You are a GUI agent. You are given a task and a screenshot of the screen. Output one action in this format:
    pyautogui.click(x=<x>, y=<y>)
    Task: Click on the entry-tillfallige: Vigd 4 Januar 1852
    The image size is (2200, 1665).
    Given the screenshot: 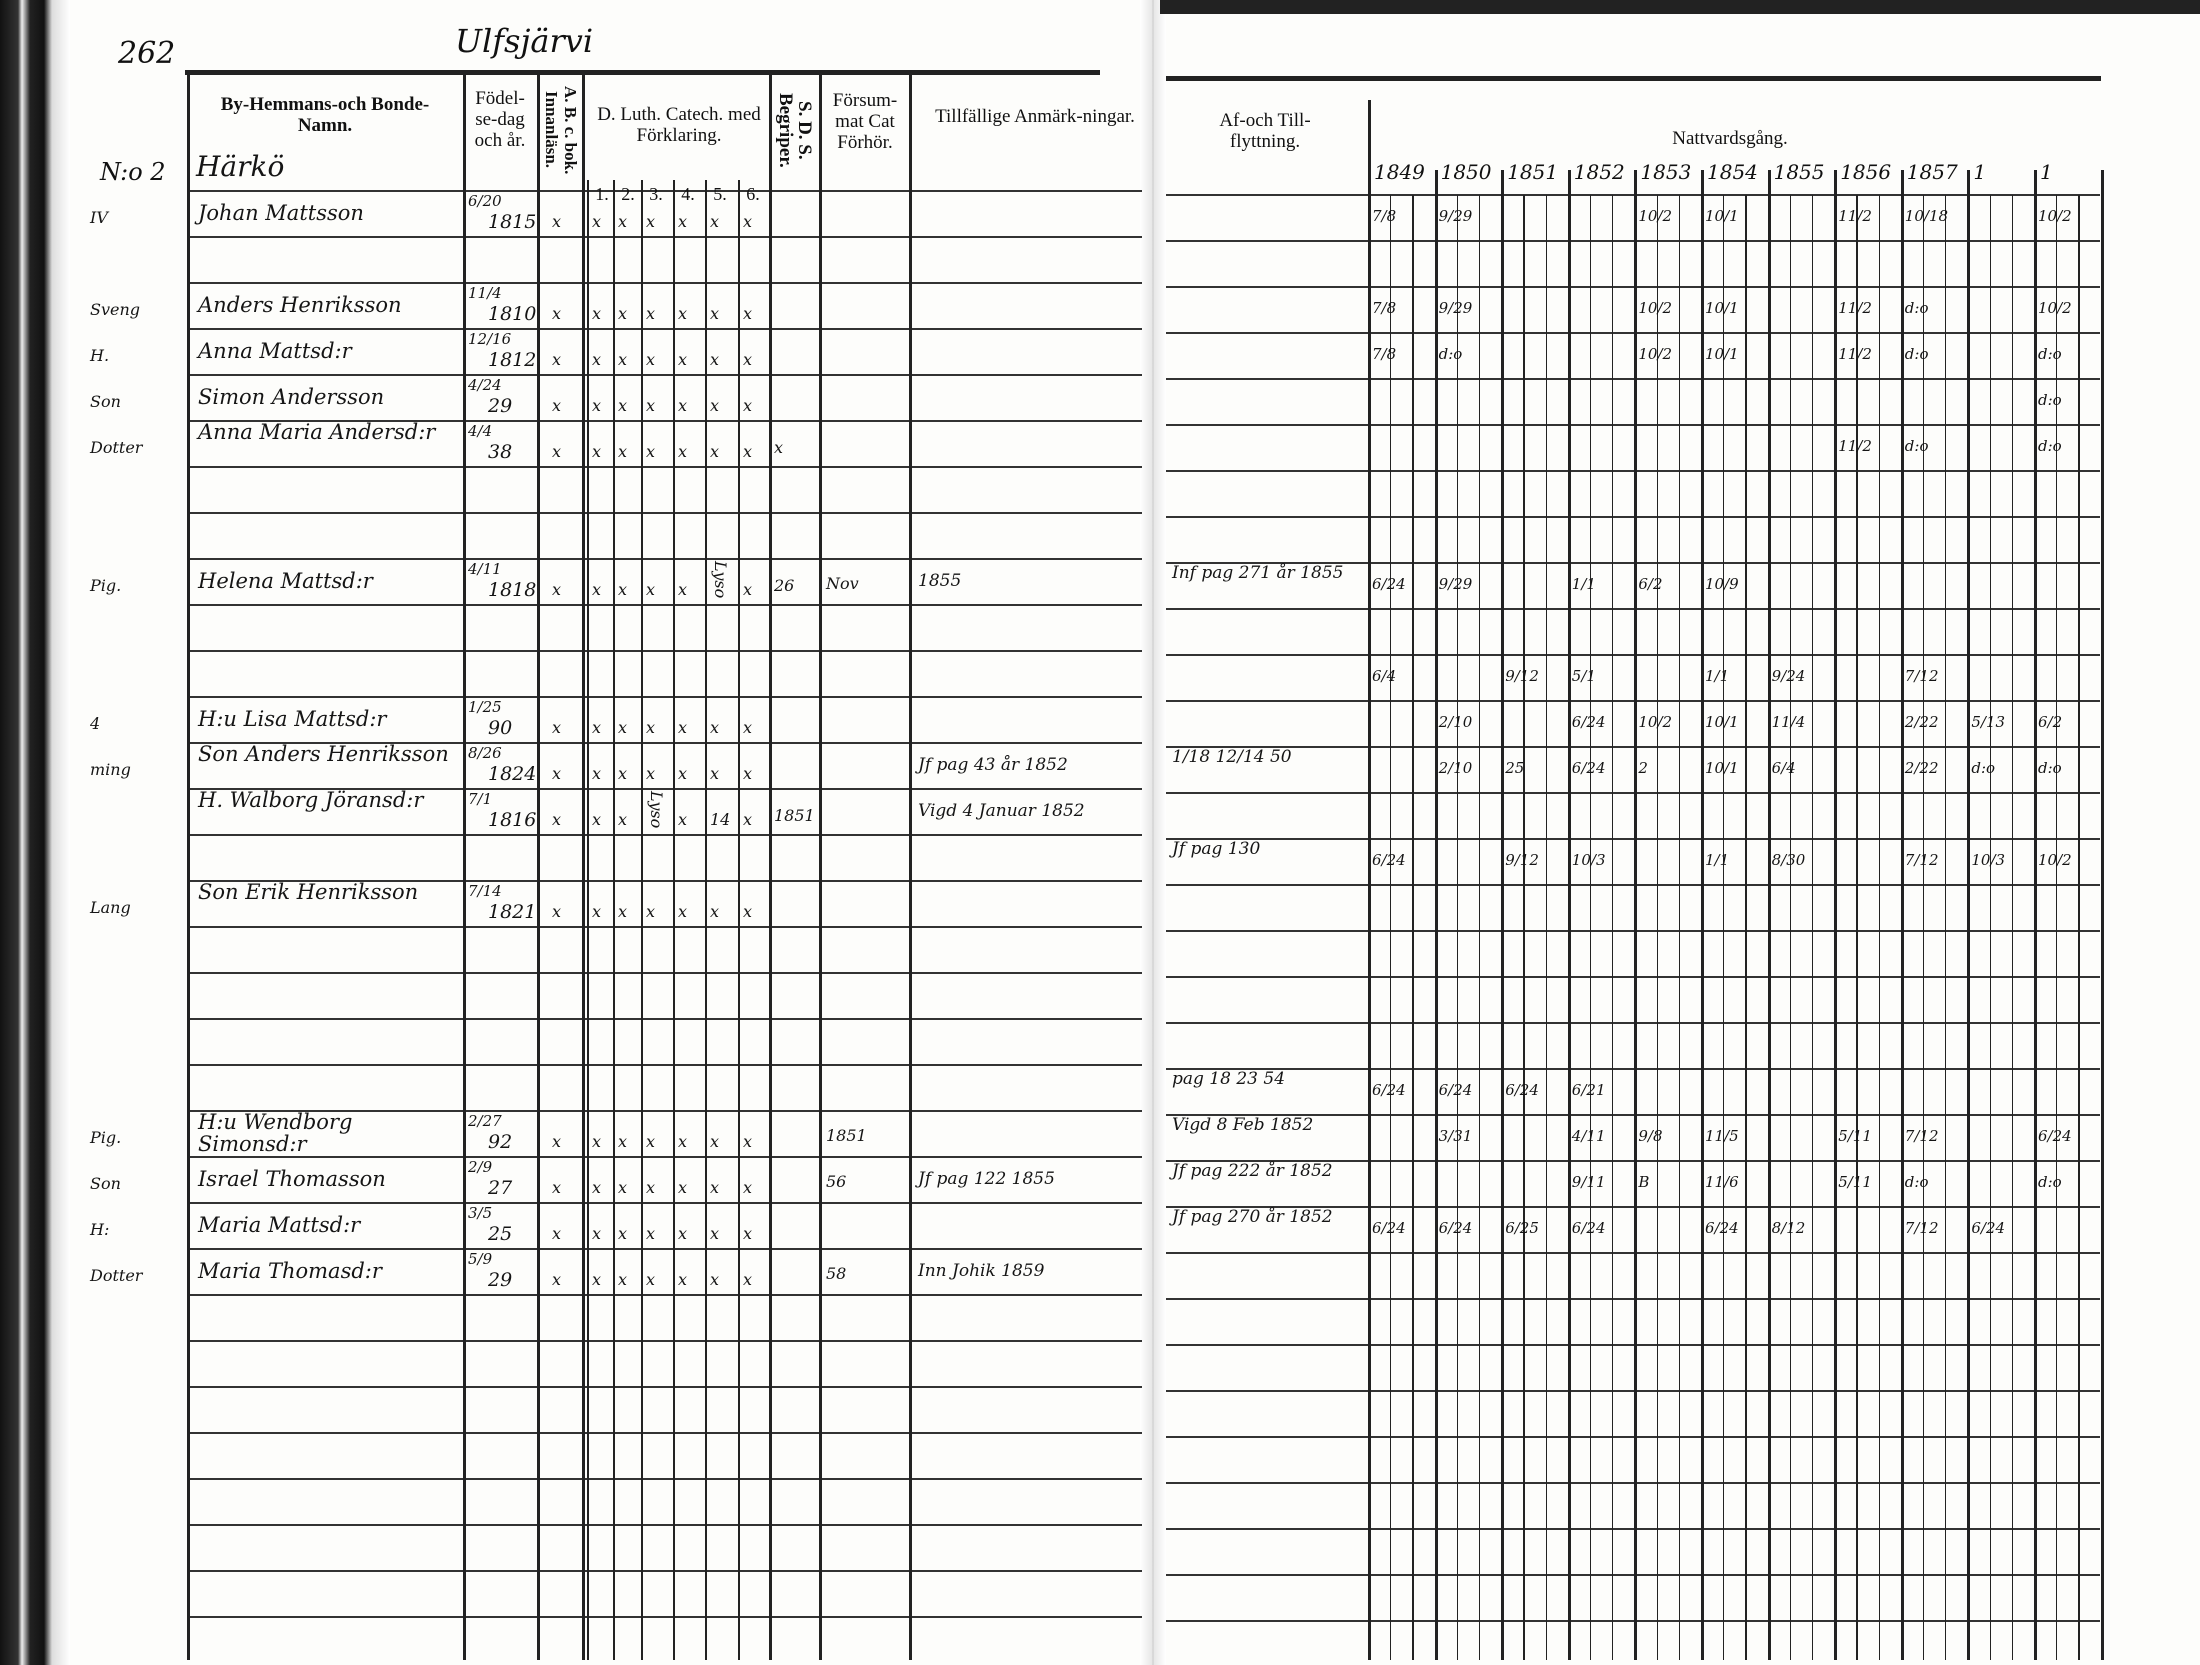 What is the action you would take?
    pyautogui.click(x=1001, y=811)
    